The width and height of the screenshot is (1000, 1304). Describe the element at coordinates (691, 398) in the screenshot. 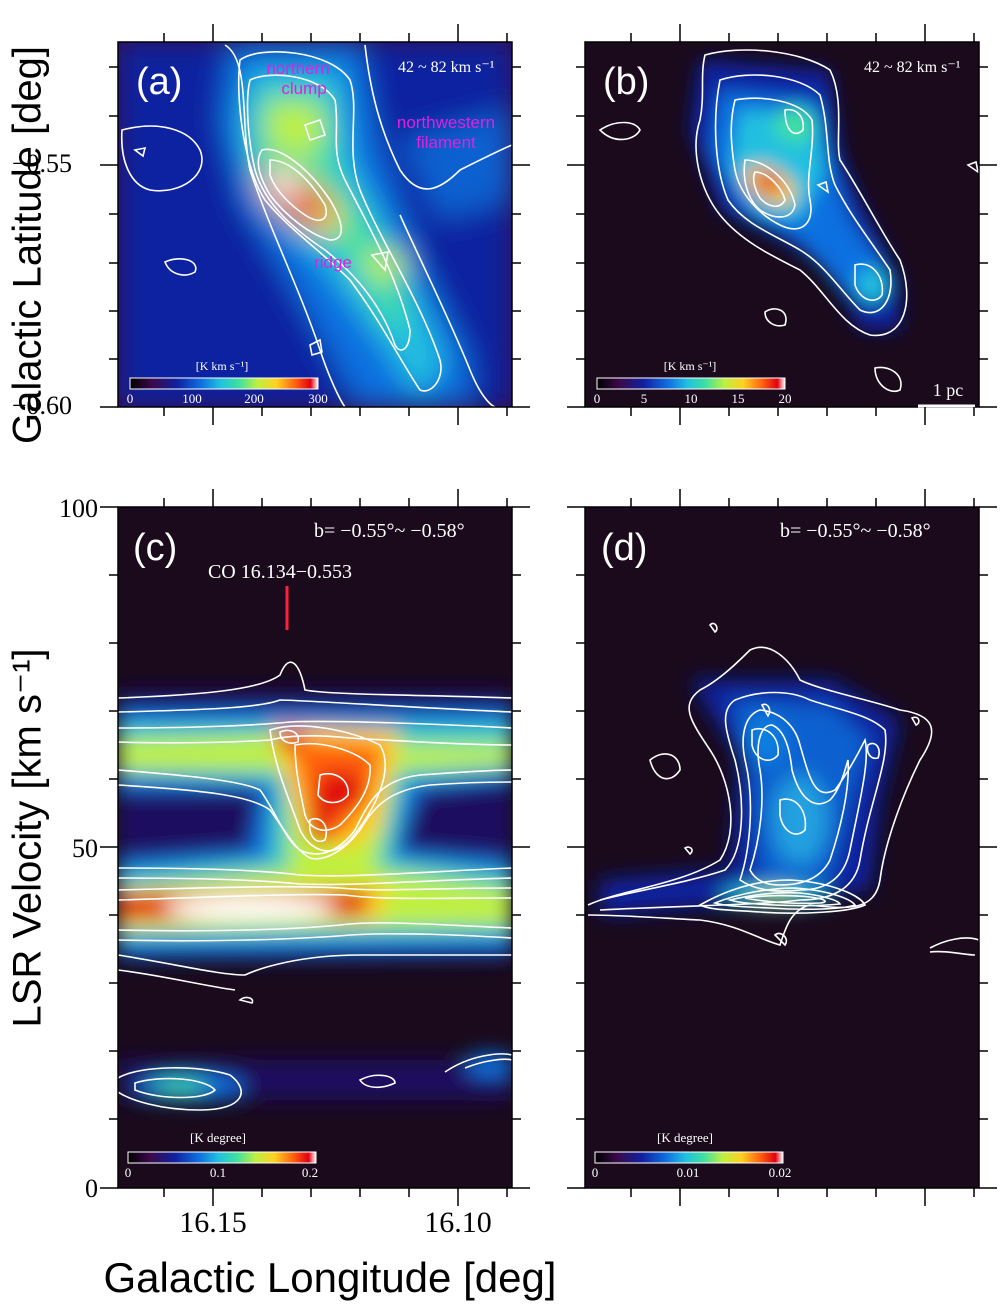

I see `panel-b-colorbar-tick-2: 10` at that location.